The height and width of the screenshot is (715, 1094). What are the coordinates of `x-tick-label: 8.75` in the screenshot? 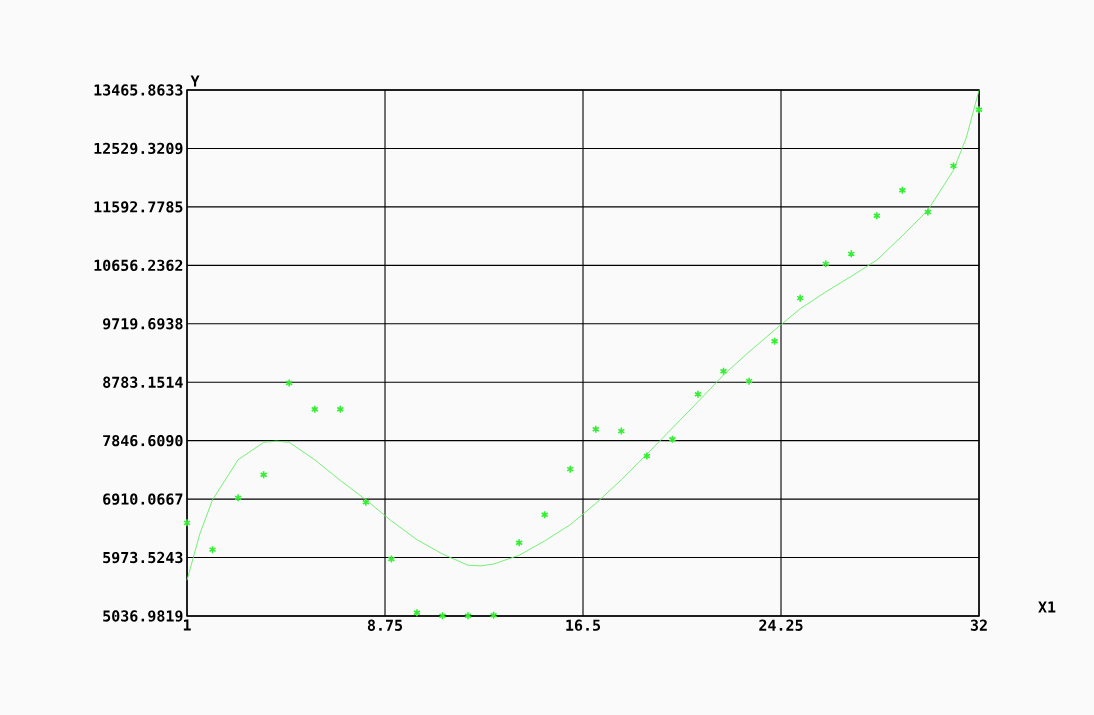 It's located at (385, 625).